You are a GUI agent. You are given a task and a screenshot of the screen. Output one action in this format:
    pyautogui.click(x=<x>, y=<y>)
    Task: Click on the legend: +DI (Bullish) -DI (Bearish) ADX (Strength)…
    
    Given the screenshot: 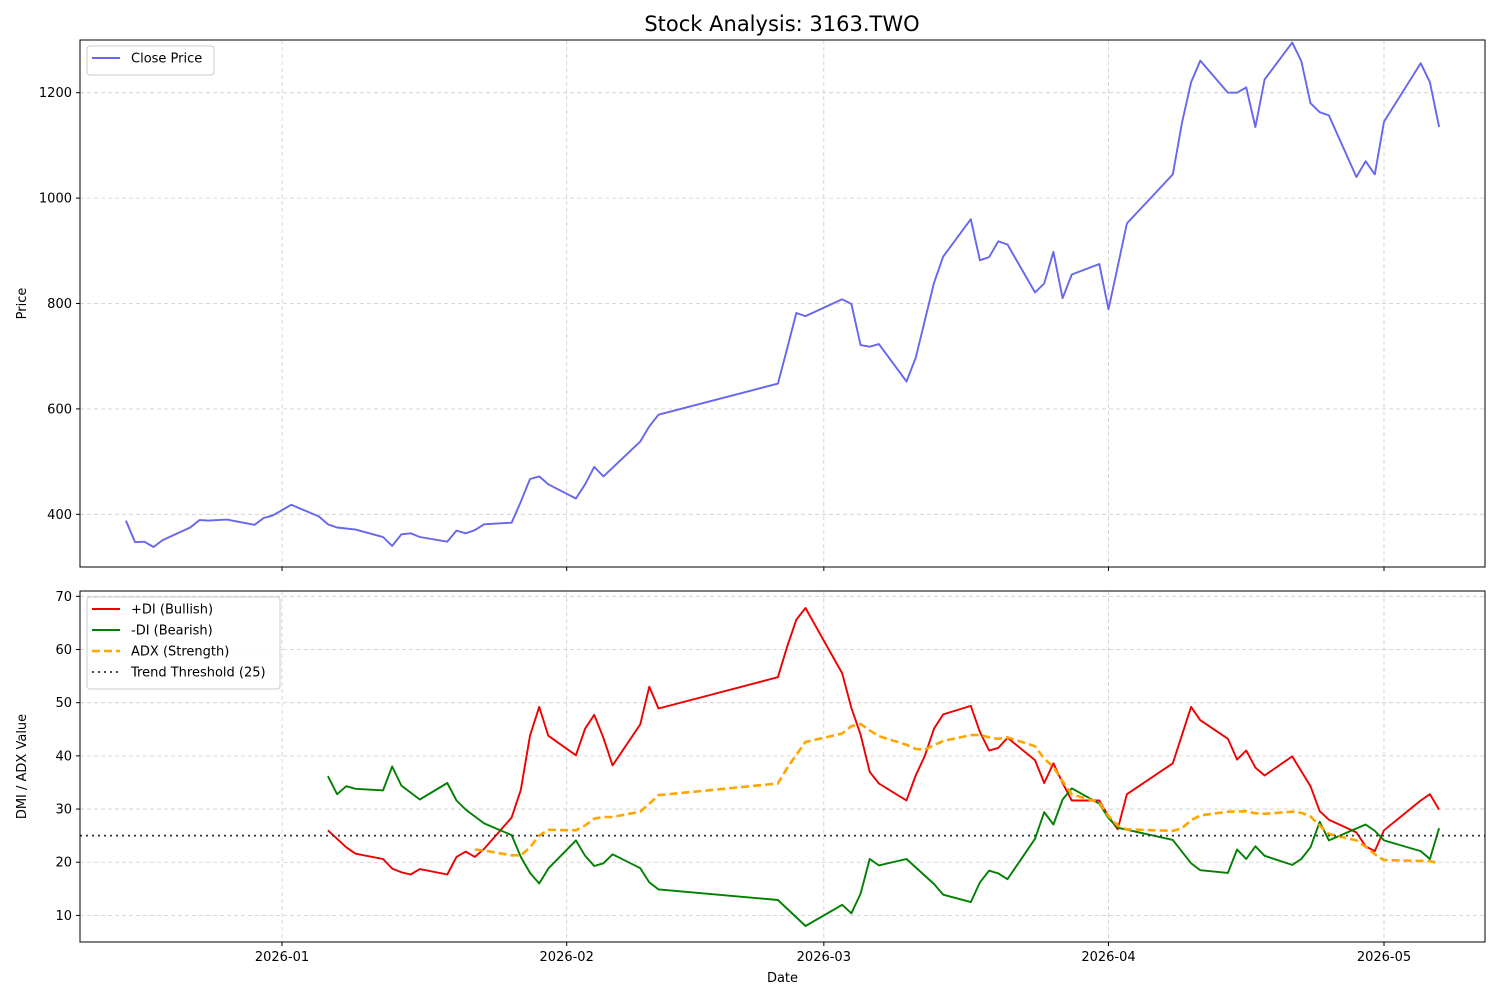 What is the action you would take?
    pyautogui.click(x=183, y=643)
    